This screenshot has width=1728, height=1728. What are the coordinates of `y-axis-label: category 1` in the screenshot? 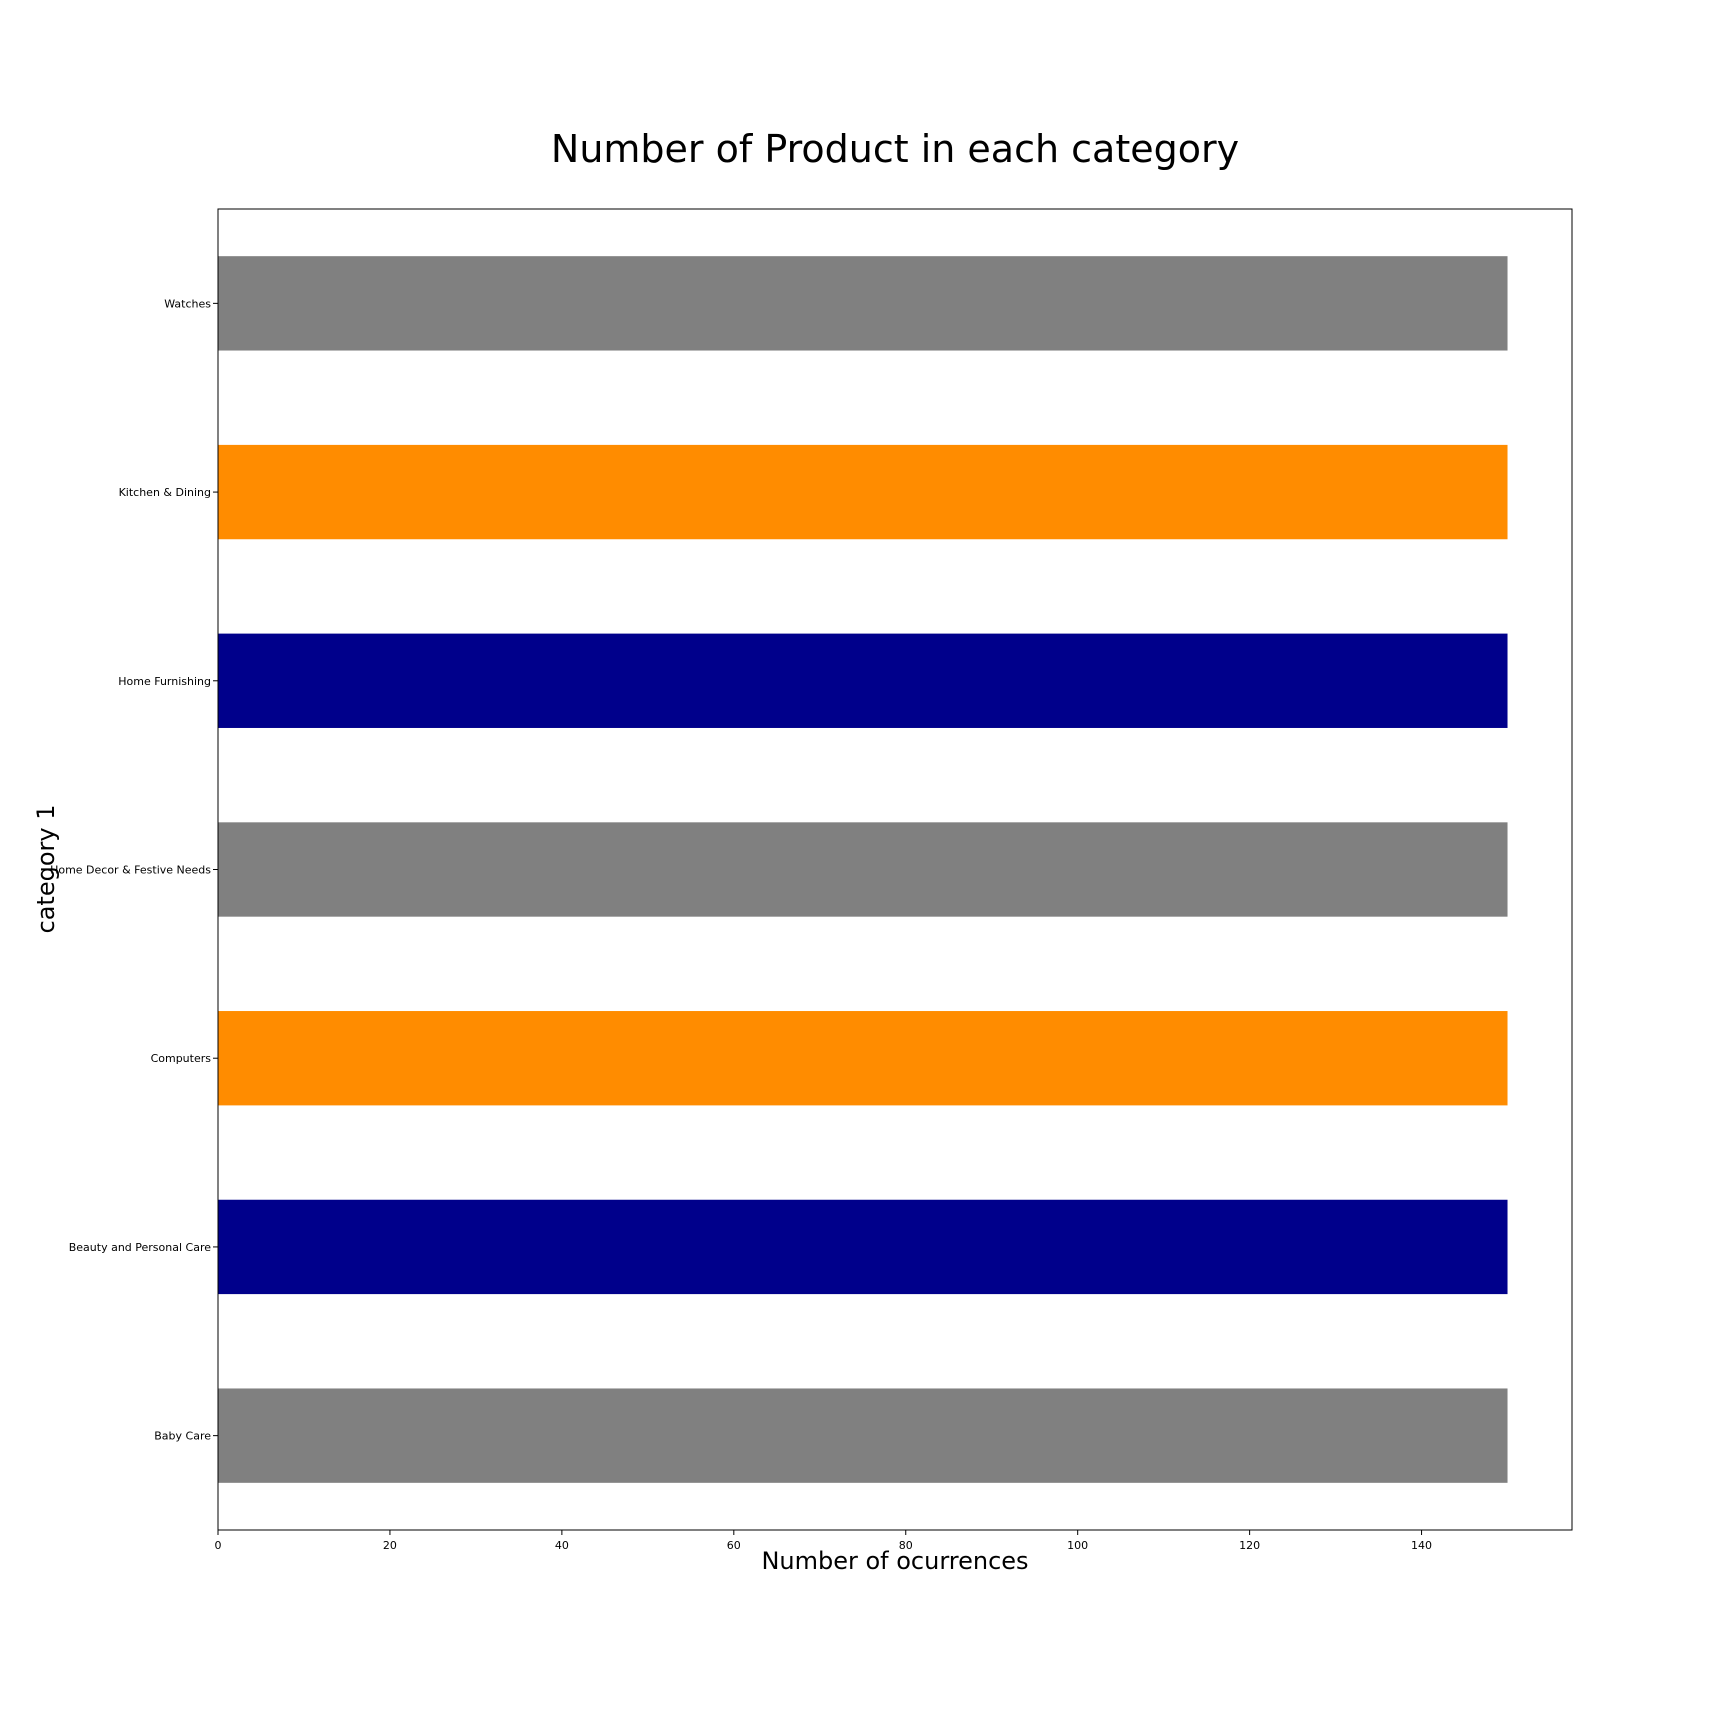 It's located at (46, 869).